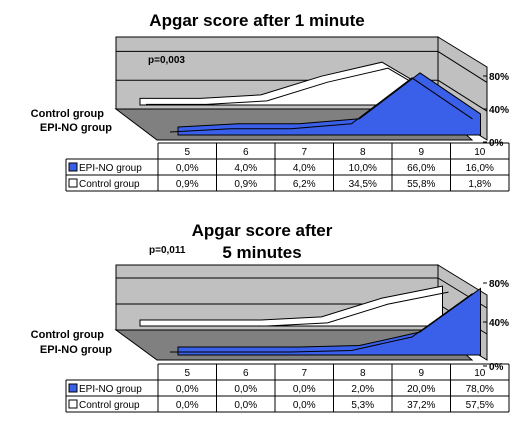  Describe the element at coordinates (363, 168) in the screenshot. I see `table-cell: 10,0%` at that location.